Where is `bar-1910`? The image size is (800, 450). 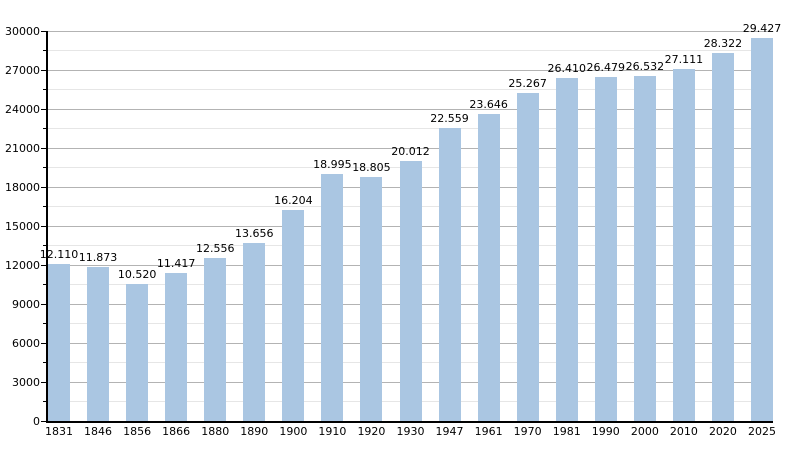 bar-1910 is located at coordinates (332, 297).